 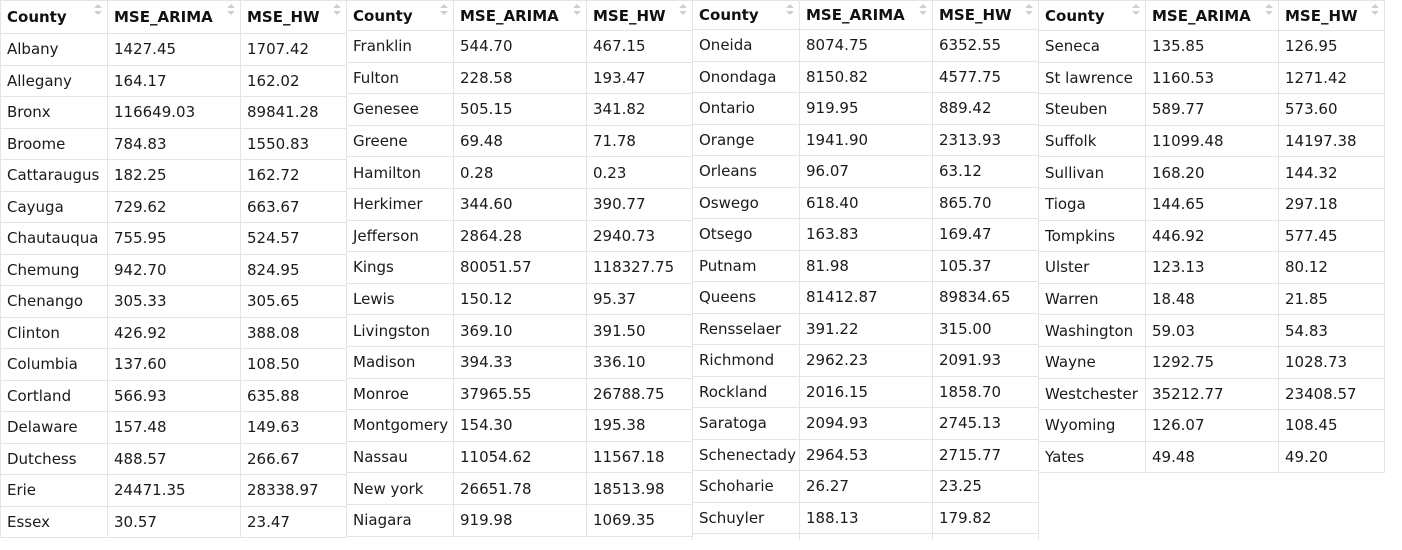 What do you see at coordinates (985, 108) in the screenshot?
I see `mse-hw-cell: 889.42` at bounding box center [985, 108].